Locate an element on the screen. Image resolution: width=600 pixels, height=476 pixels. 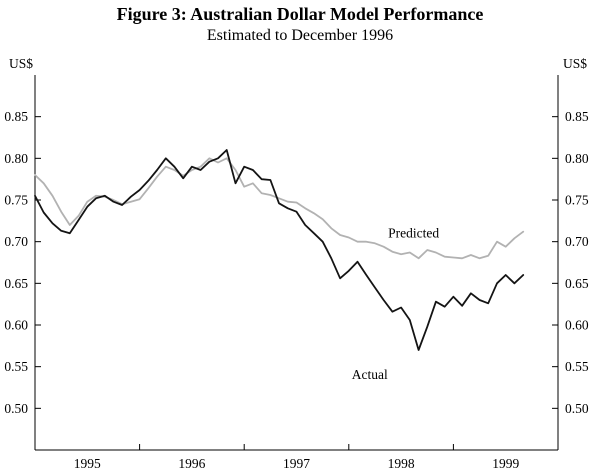
y-axis-unit-right: US$ is located at coordinates (575, 63).